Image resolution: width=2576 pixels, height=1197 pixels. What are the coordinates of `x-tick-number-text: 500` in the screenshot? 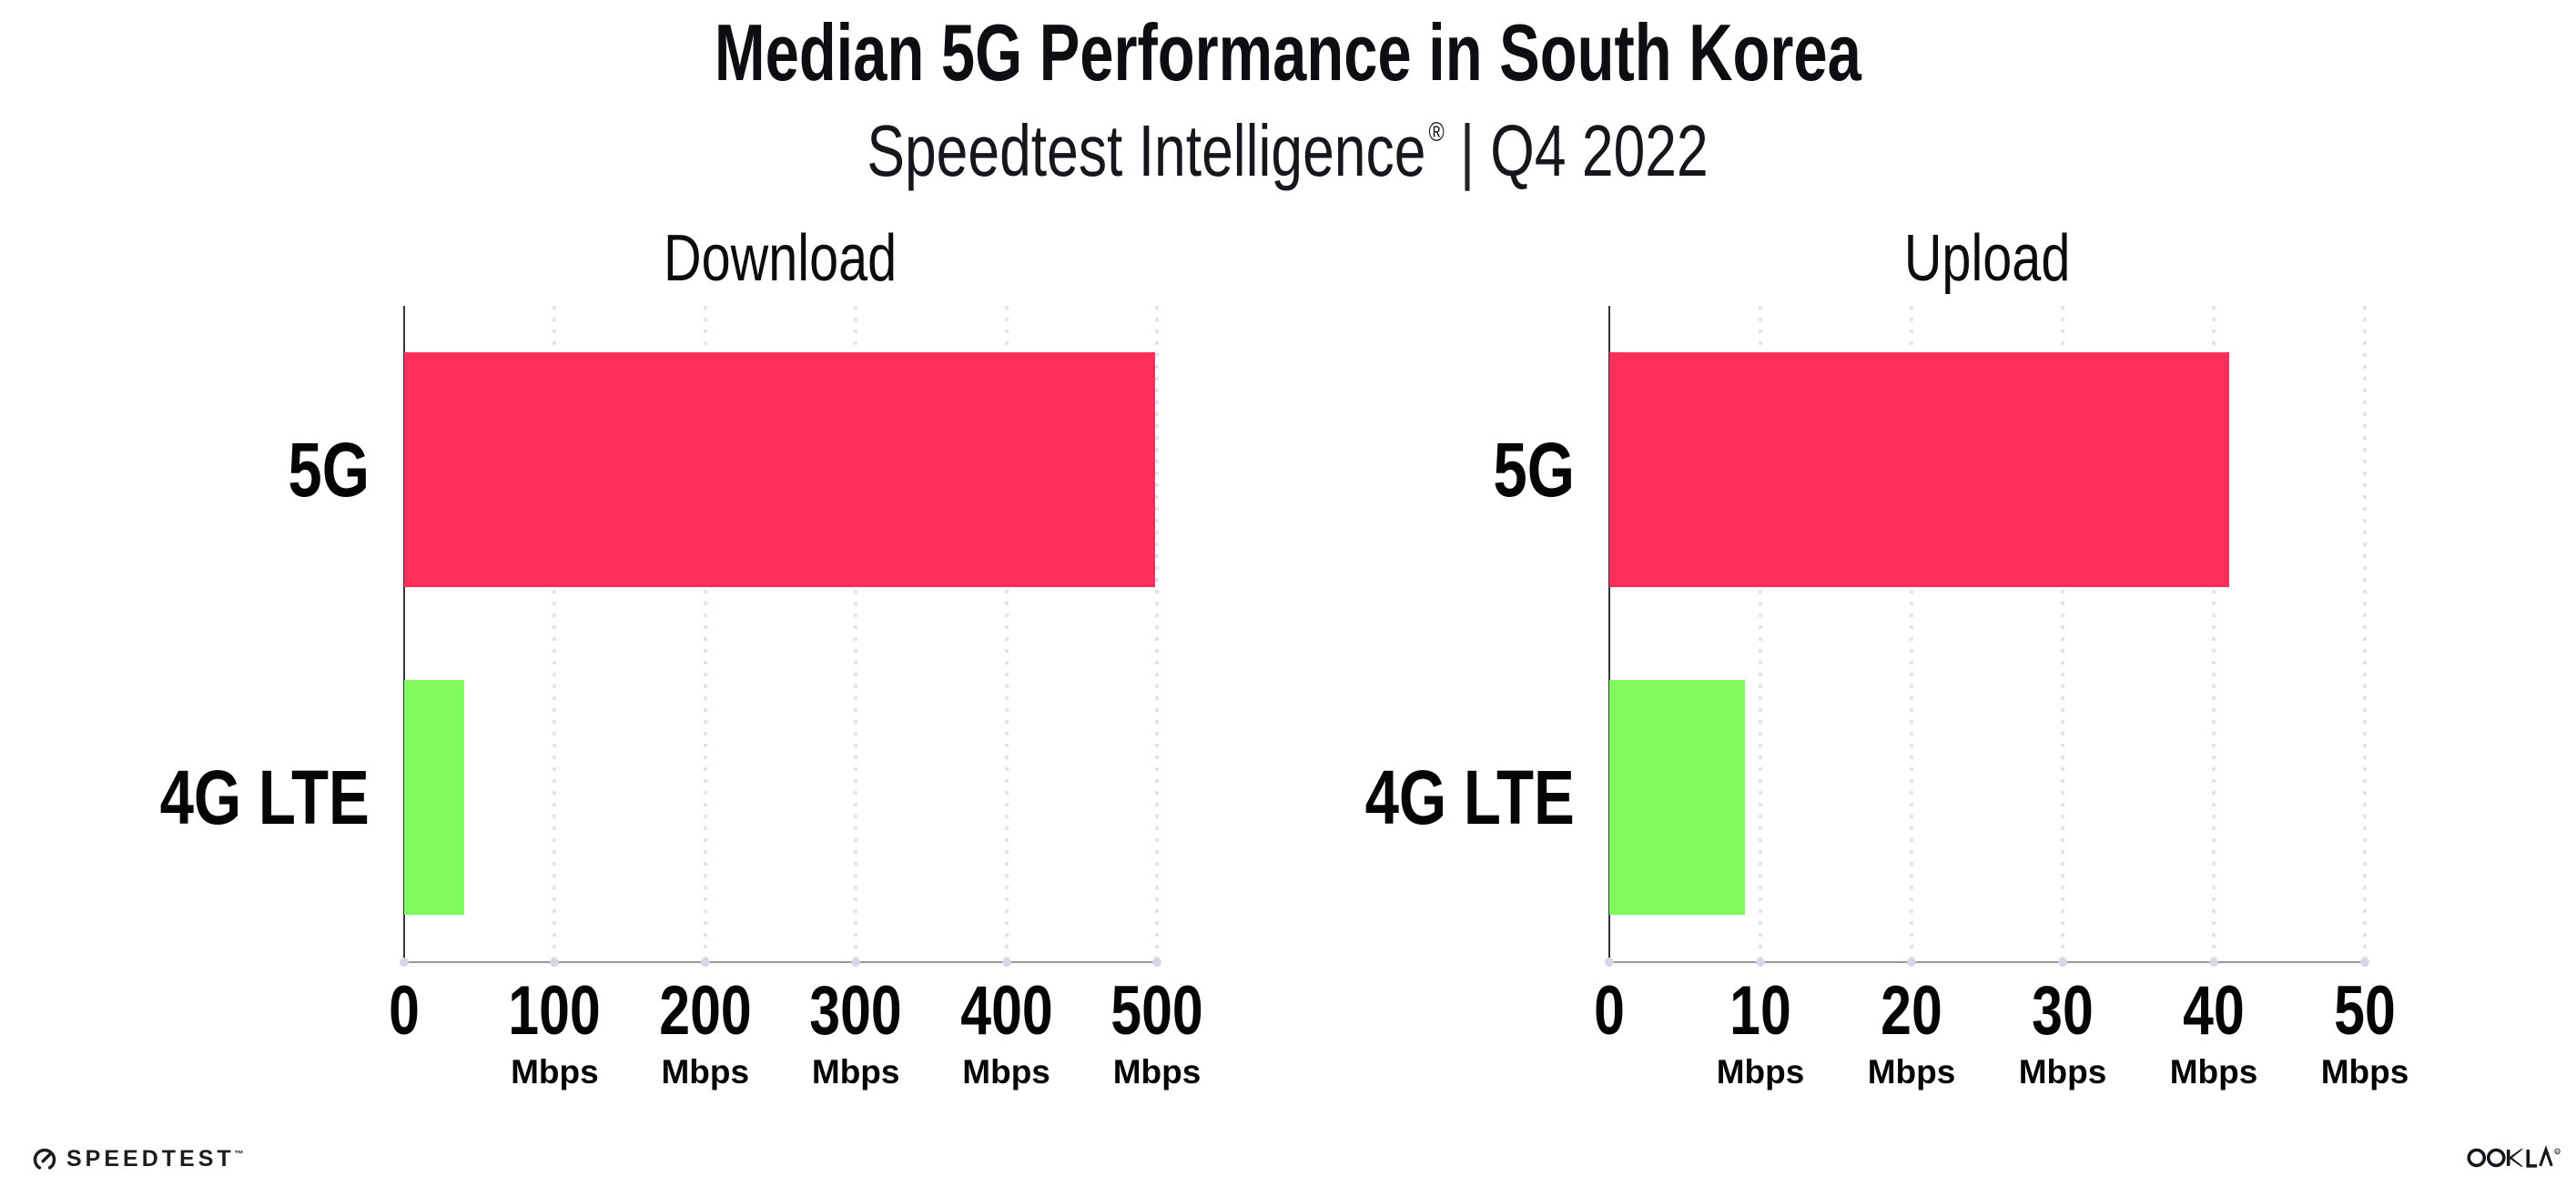 It's located at (1157, 1011).